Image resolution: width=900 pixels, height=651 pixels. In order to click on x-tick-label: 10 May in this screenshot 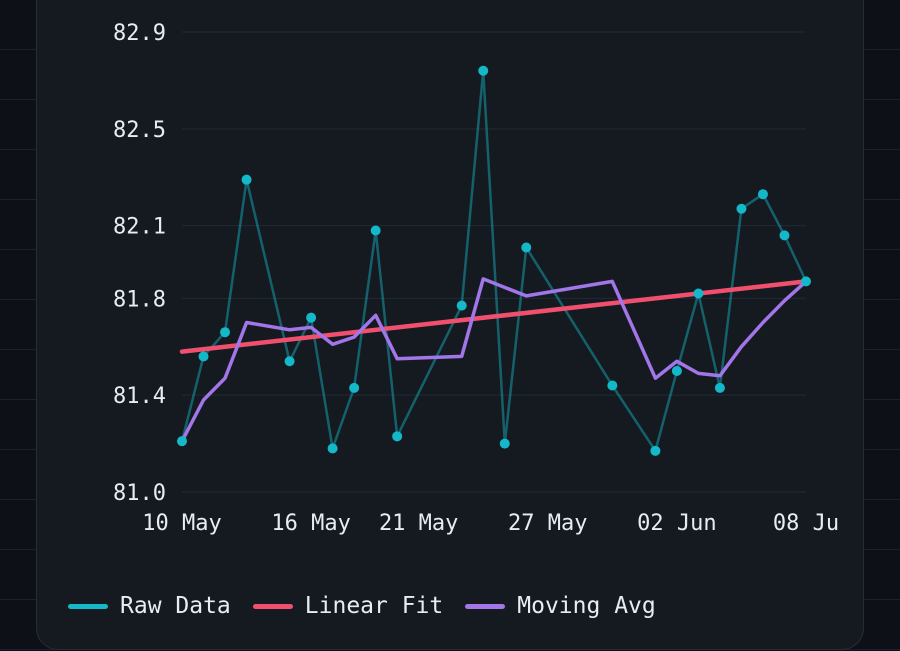, I will do `click(181, 523)`.